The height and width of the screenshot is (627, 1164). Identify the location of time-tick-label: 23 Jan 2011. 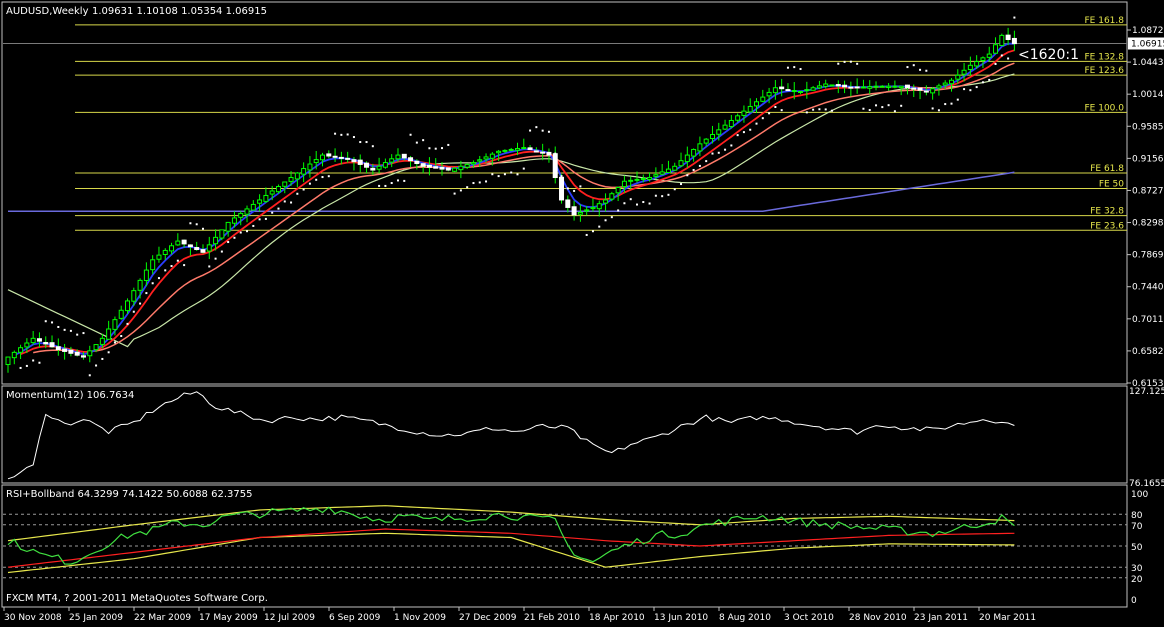
(941, 618).